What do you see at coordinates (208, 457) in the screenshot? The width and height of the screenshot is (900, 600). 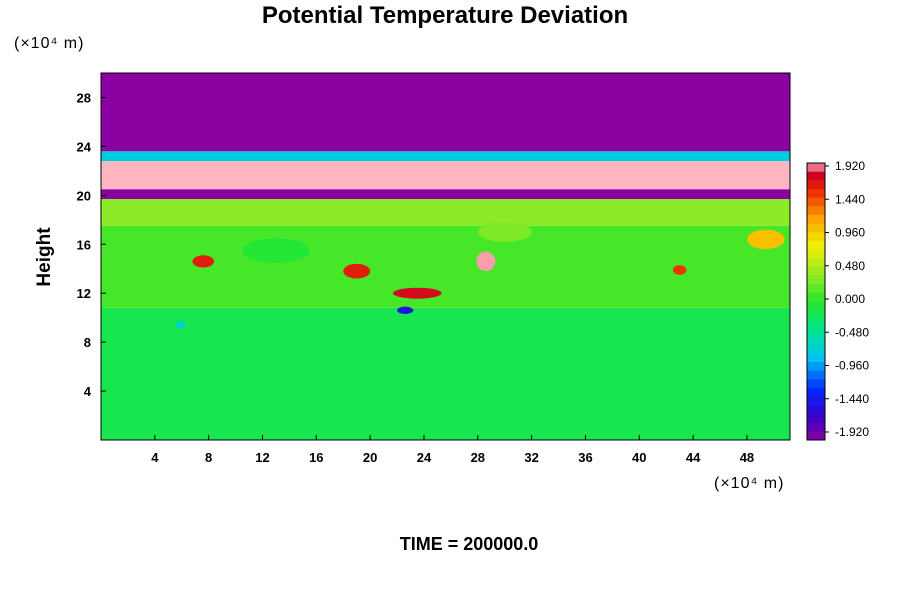 I see `x-tick-label: 8` at bounding box center [208, 457].